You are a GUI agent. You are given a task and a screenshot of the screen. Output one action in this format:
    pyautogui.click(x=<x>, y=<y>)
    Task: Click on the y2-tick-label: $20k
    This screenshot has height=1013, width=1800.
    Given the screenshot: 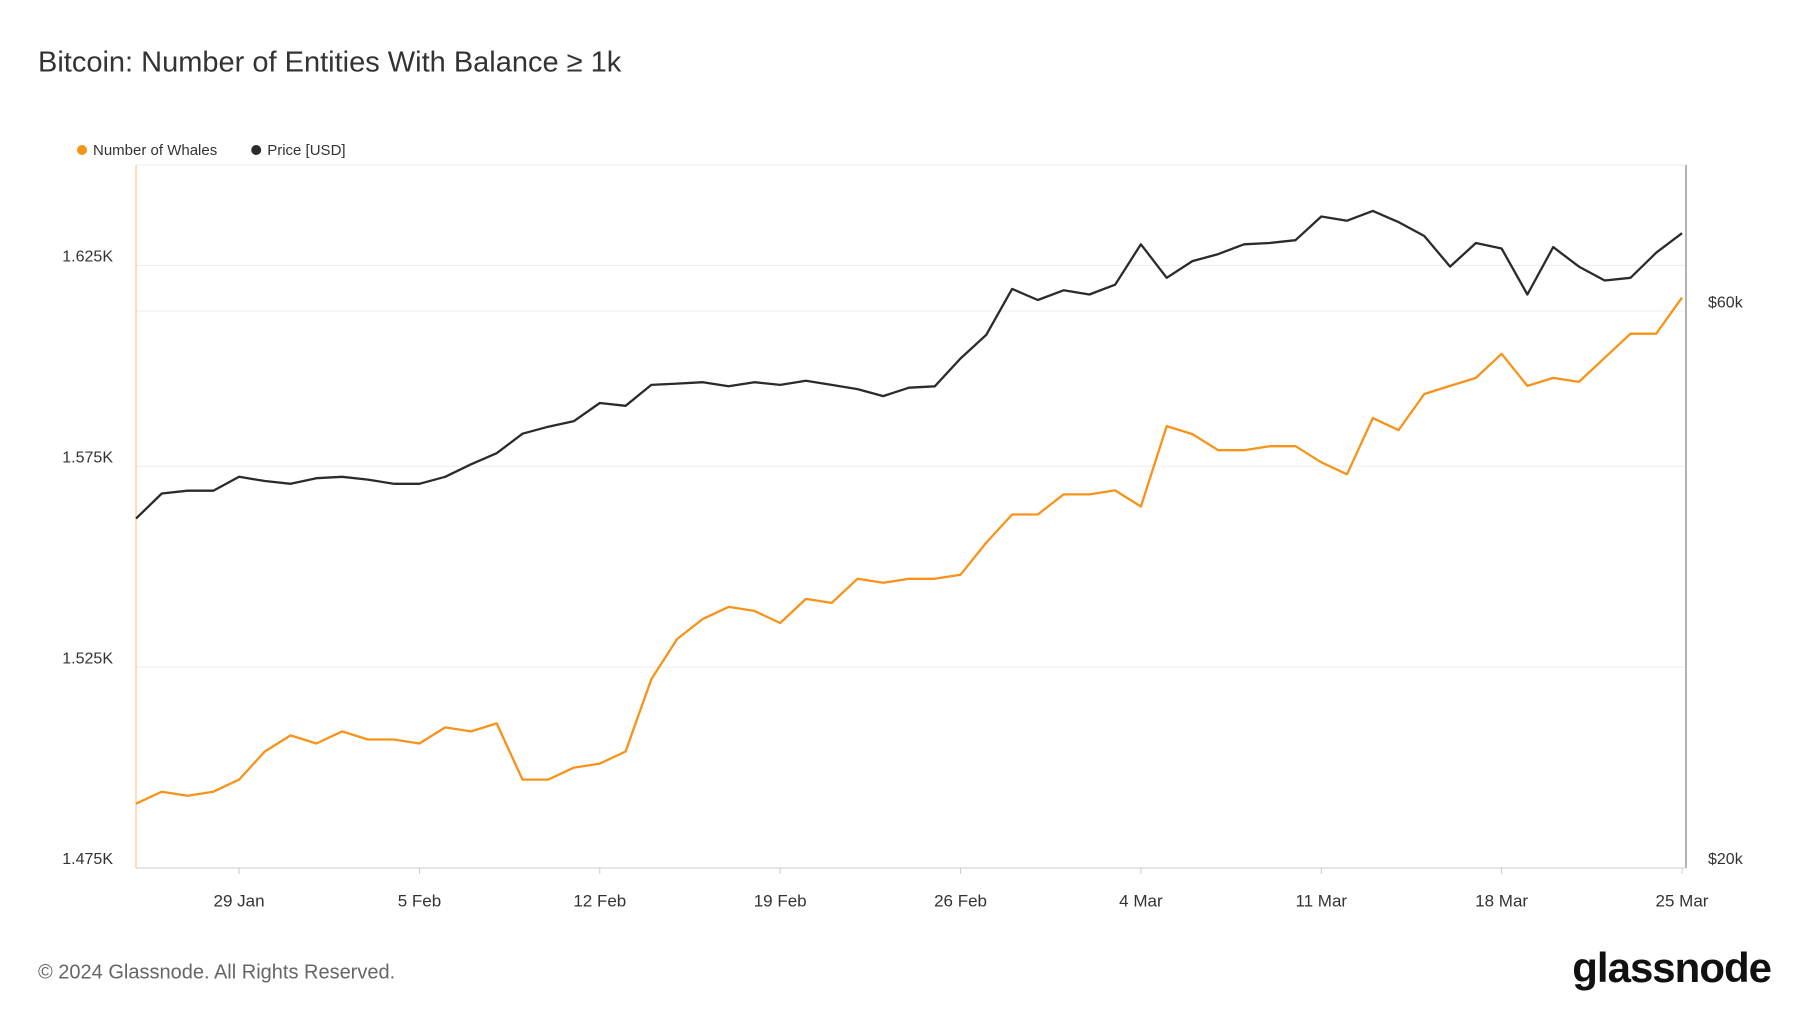 What is the action you would take?
    pyautogui.click(x=1726, y=859)
    